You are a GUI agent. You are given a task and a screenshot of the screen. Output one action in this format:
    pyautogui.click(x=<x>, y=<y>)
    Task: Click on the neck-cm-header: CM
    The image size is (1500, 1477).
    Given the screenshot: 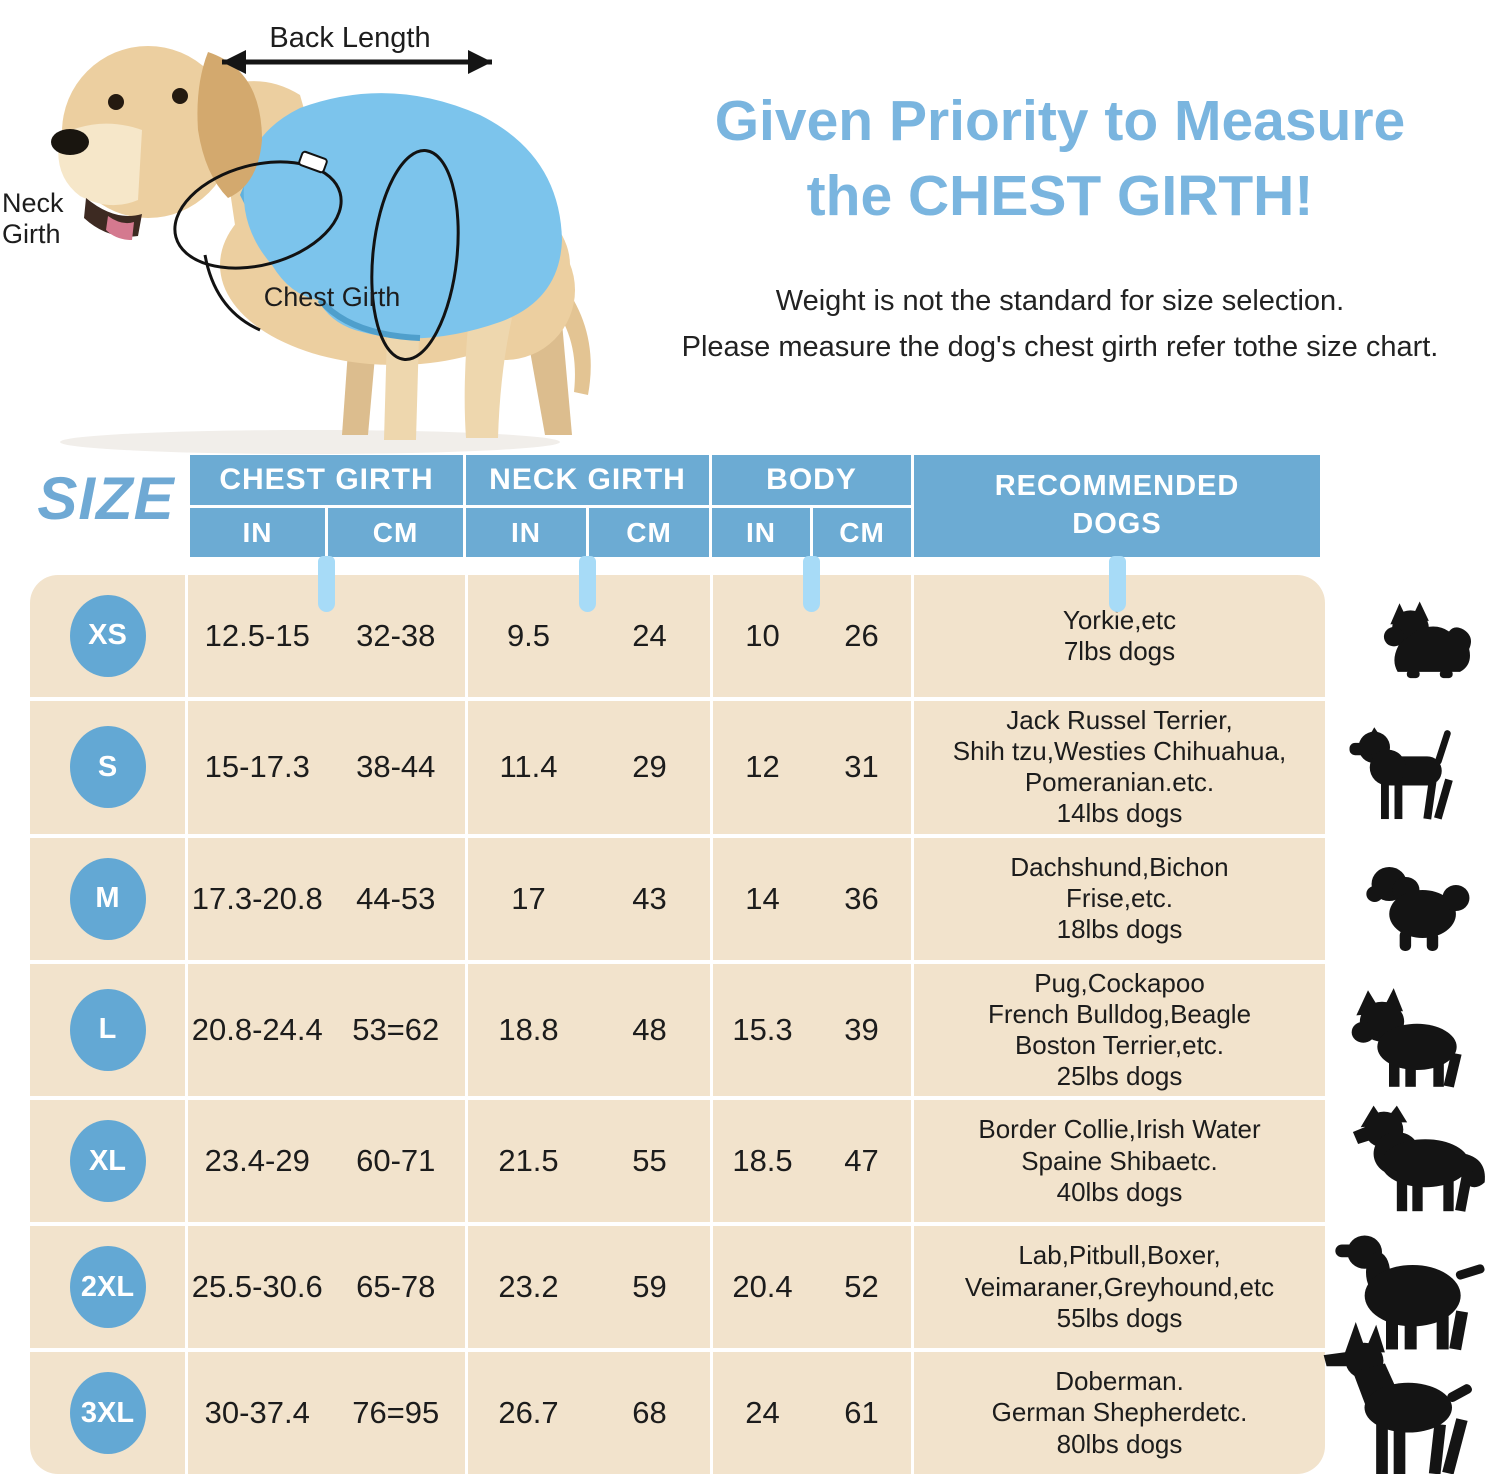 What is the action you would take?
    pyautogui.click(x=649, y=532)
    